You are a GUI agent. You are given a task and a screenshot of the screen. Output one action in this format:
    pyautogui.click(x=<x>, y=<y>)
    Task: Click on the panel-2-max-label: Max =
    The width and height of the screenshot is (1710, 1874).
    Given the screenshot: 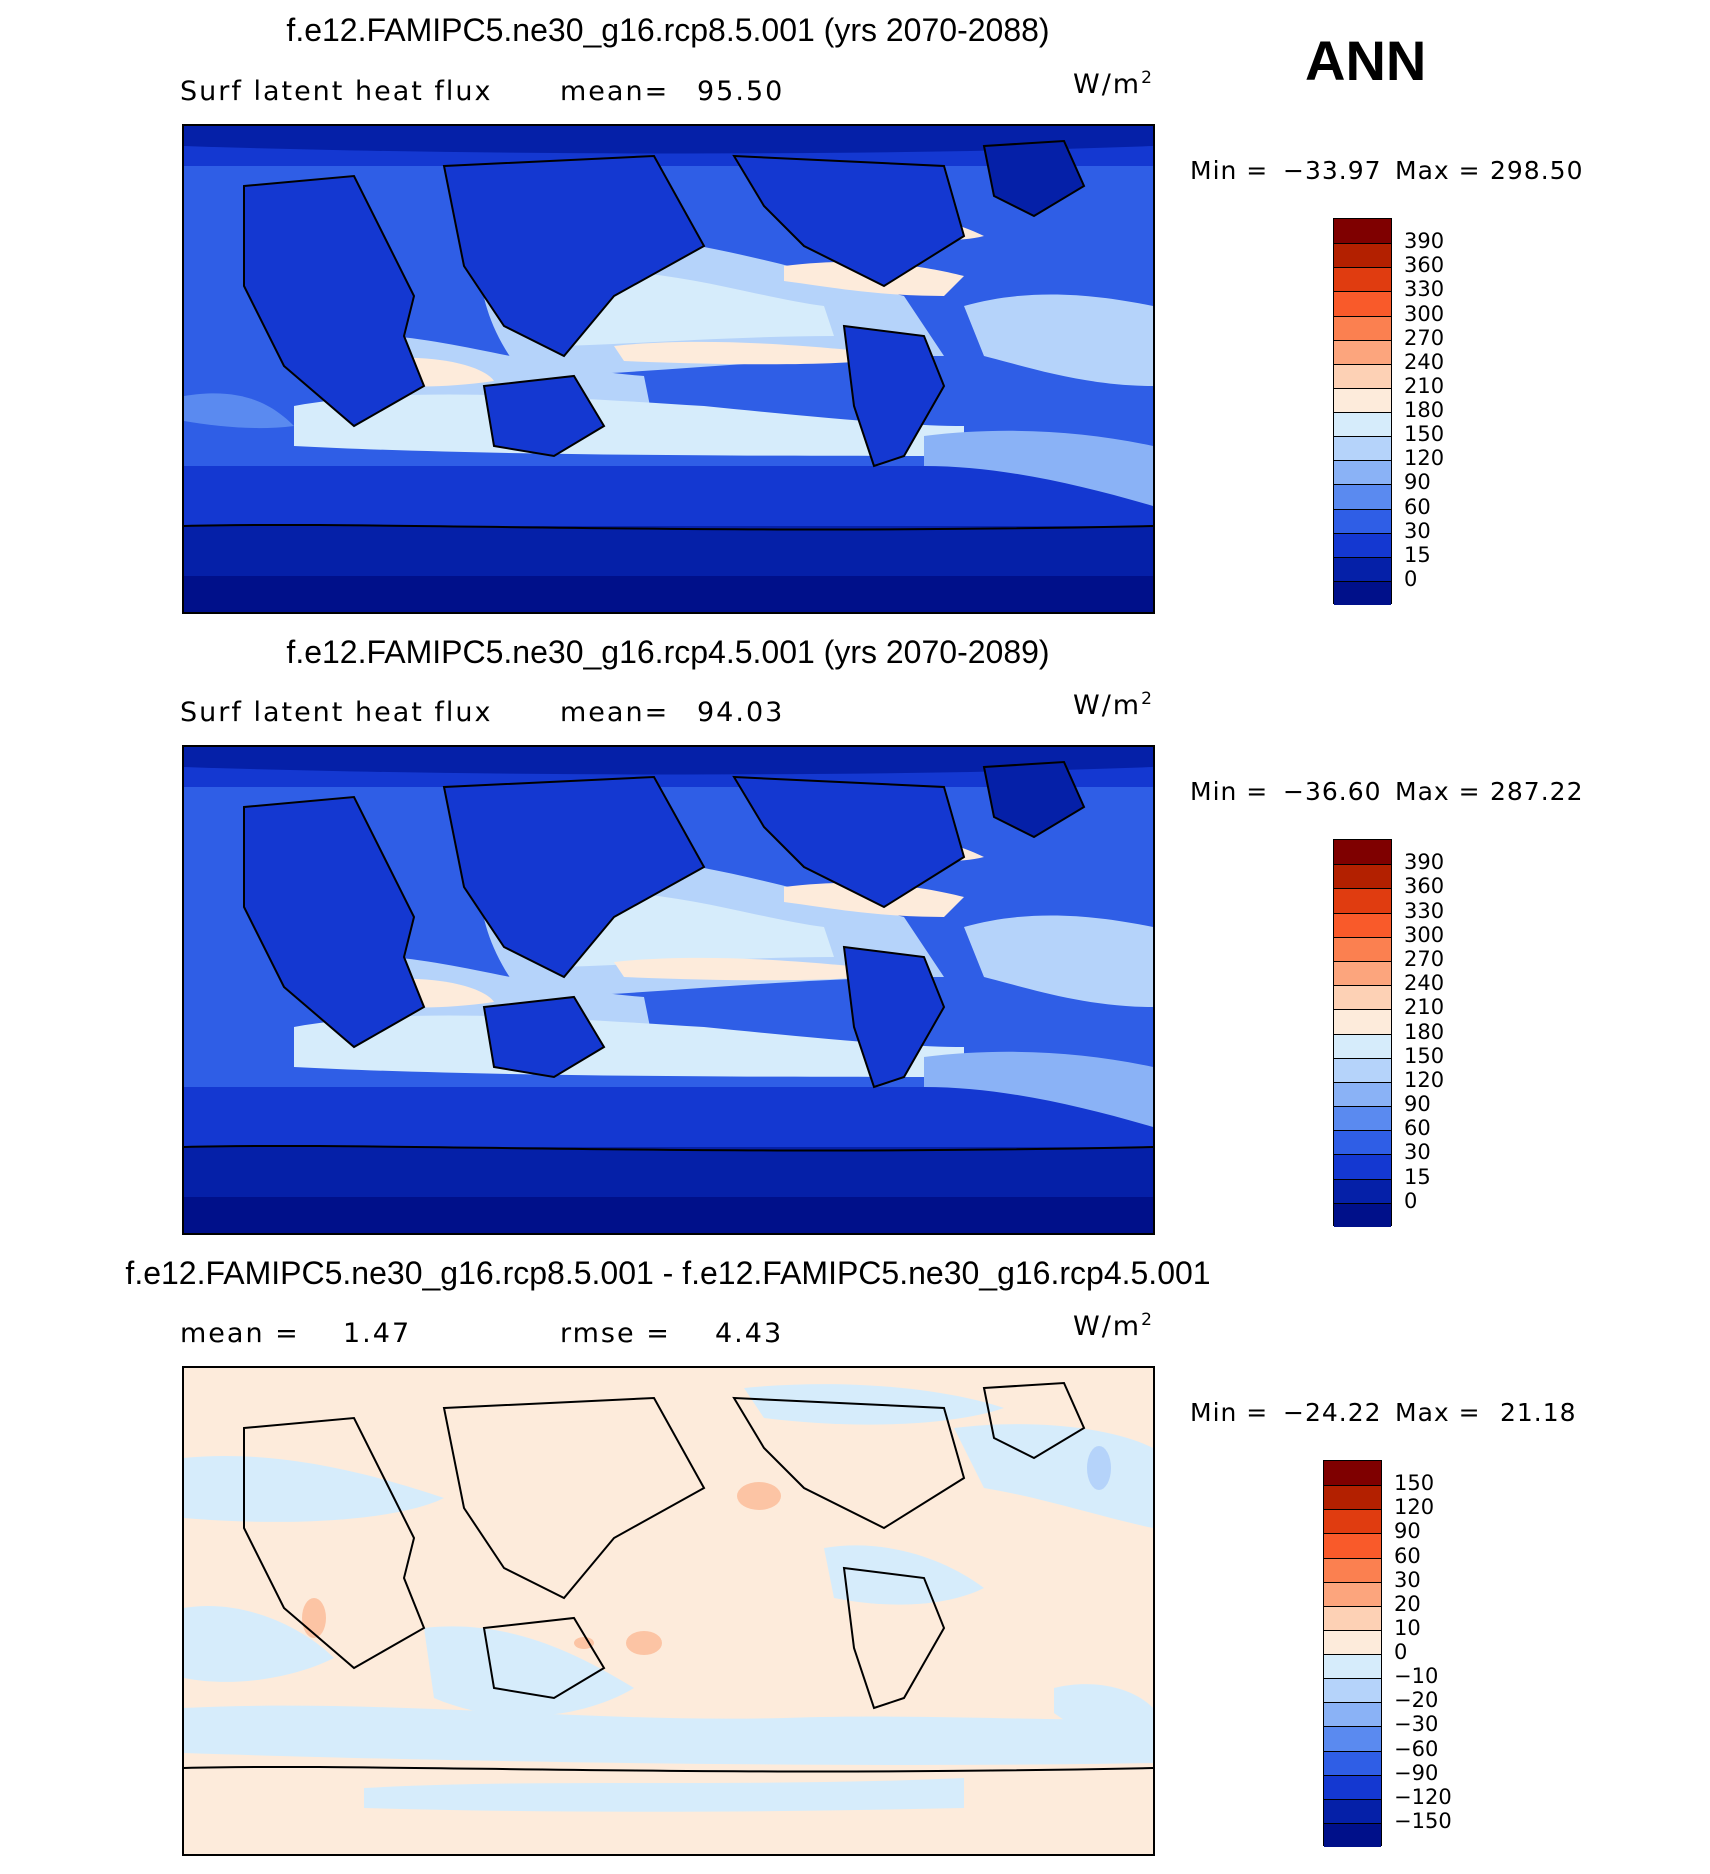 What is the action you would take?
    pyautogui.click(x=1438, y=791)
    